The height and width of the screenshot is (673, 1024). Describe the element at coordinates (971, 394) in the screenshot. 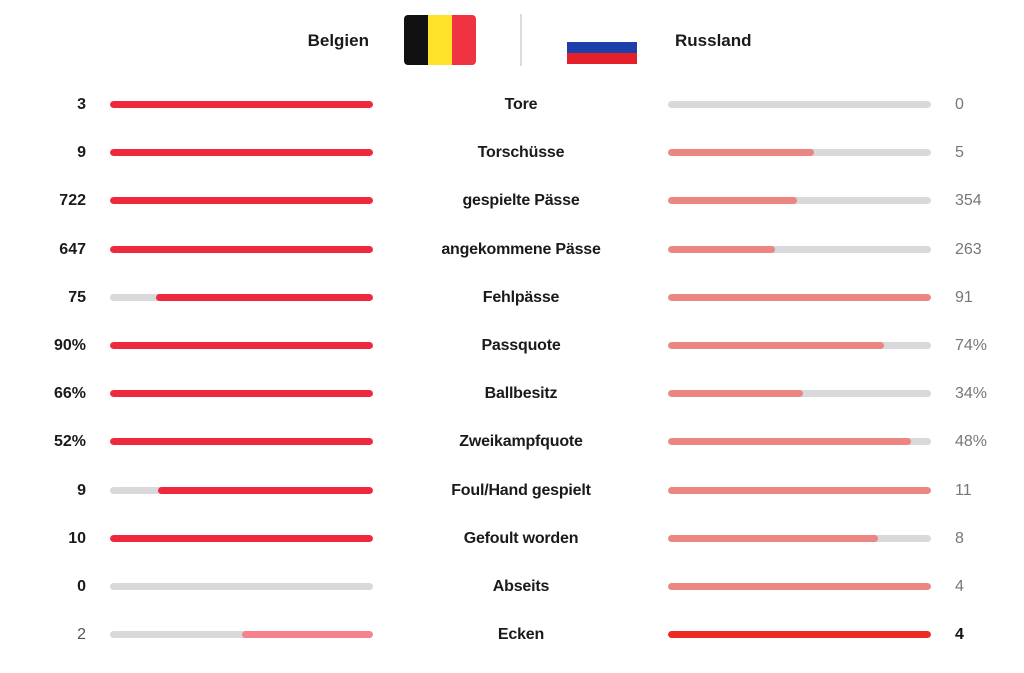

I see `away-stat-value: 34%` at that location.